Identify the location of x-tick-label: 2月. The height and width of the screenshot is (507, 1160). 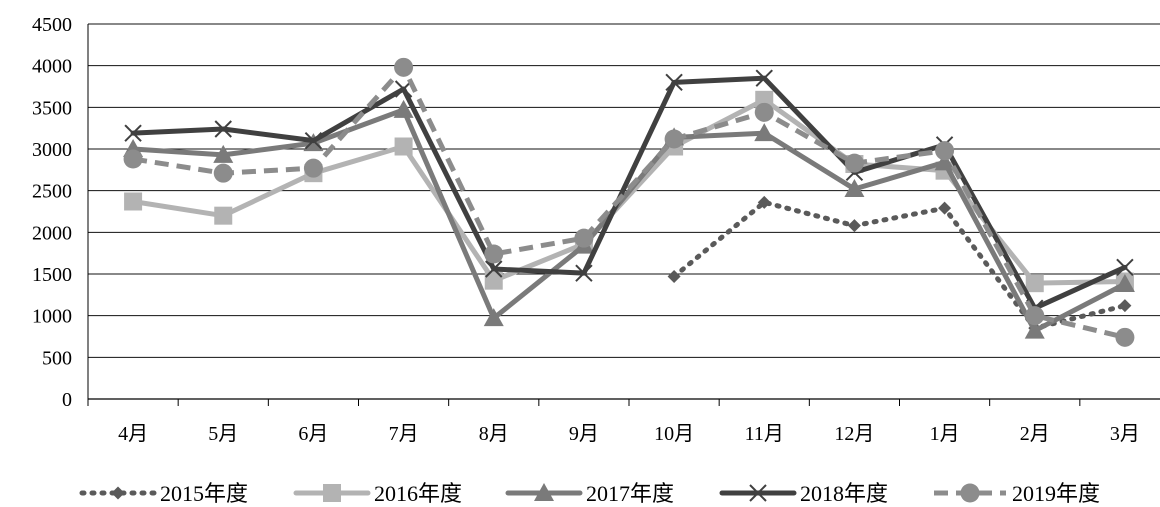
(1035, 434).